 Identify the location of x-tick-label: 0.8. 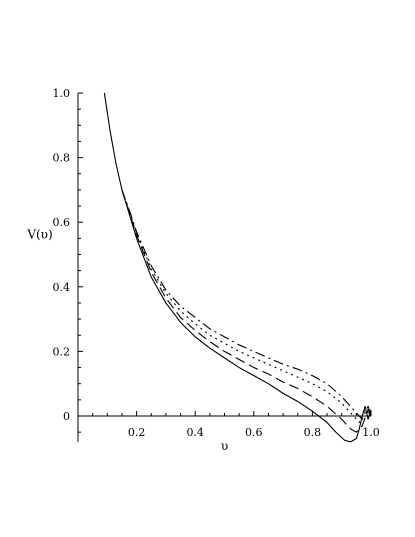
(313, 432).